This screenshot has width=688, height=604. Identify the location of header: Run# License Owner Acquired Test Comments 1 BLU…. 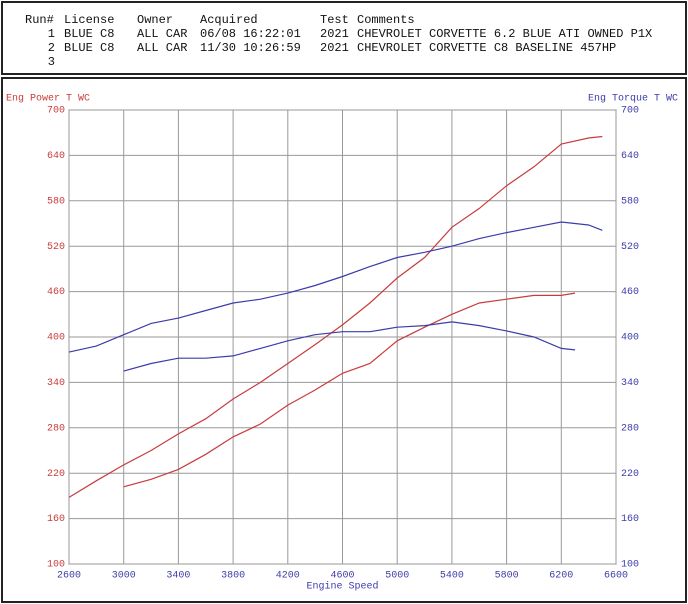
(338, 41).